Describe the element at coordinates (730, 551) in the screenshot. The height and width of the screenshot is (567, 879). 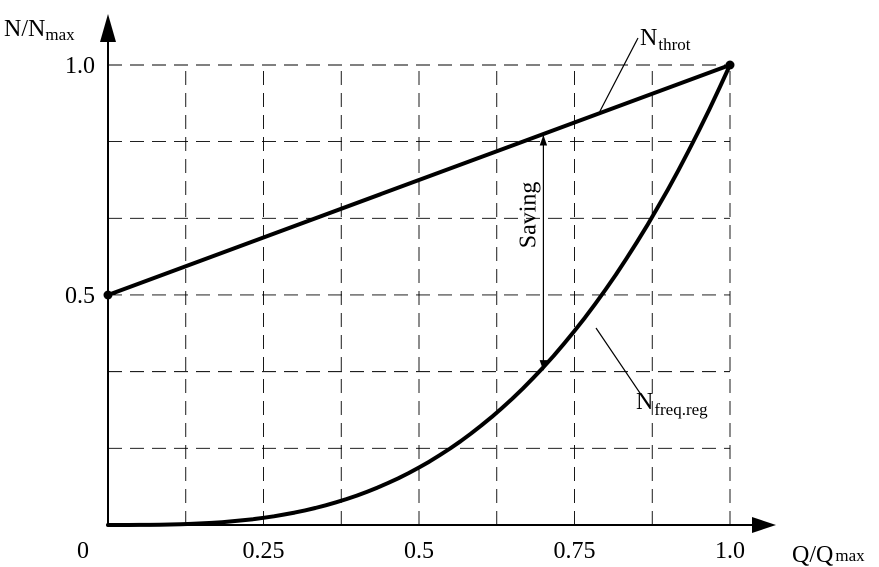
I see `x-tick-label: 1.0` at that location.